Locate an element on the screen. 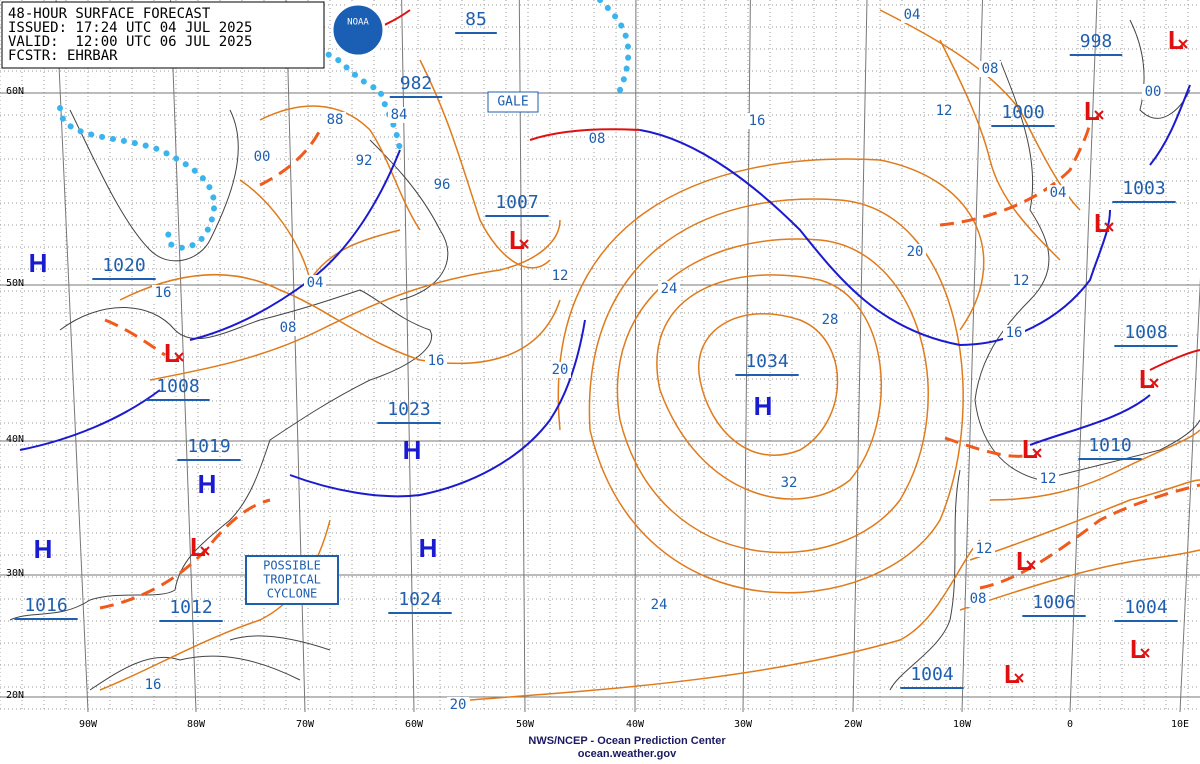  pressure-label: 1010 is located at coordinates (1109, 445).